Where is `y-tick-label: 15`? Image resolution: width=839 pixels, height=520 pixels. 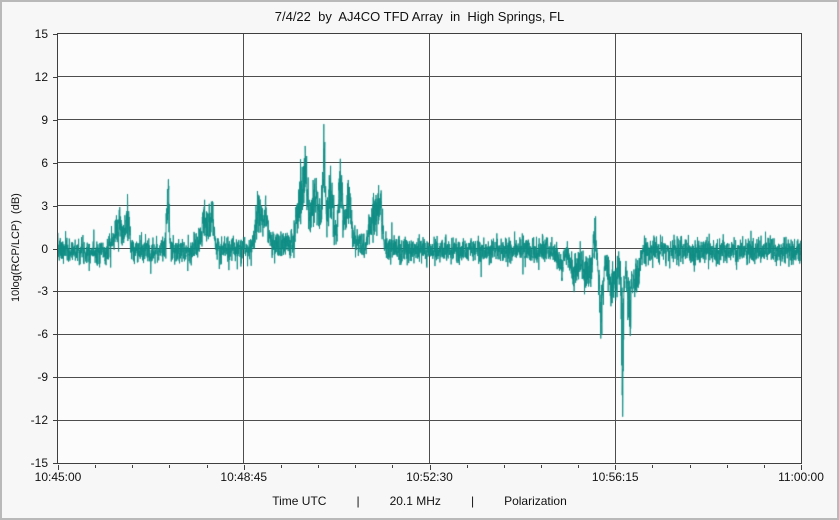 y-tick-label: 15 is located at coordinates (41, 34).